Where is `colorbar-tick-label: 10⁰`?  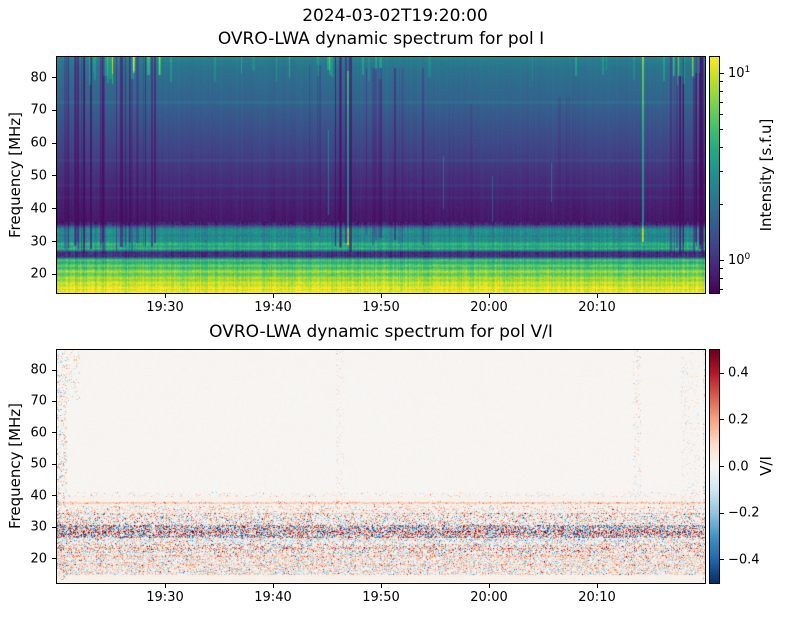
colorbar-tick-label: 10⁰ is located at coordinates (739, 260).